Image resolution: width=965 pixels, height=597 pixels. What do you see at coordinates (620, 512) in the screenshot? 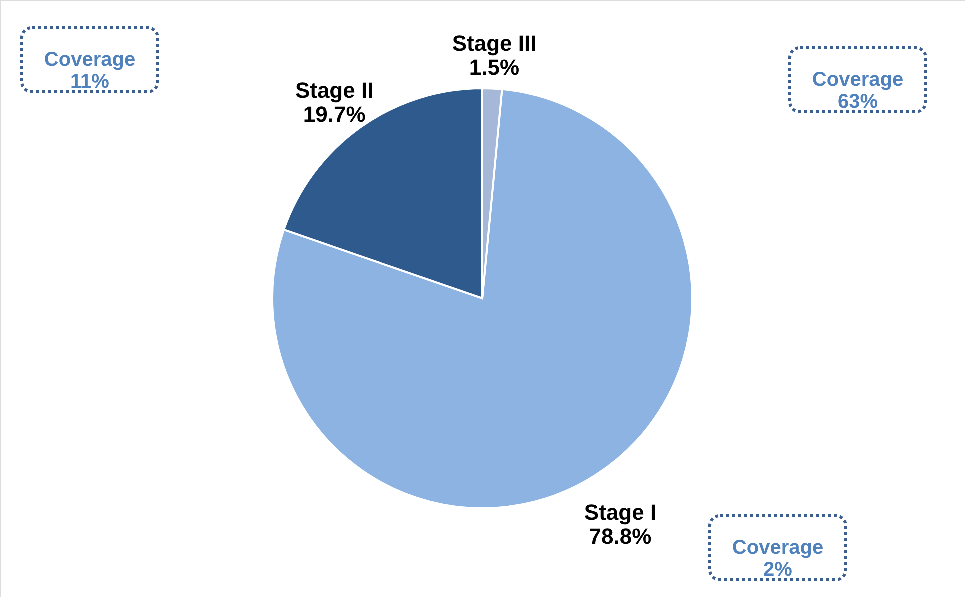
I see `slice-label: Stage I` at bounding box center [620, 512].